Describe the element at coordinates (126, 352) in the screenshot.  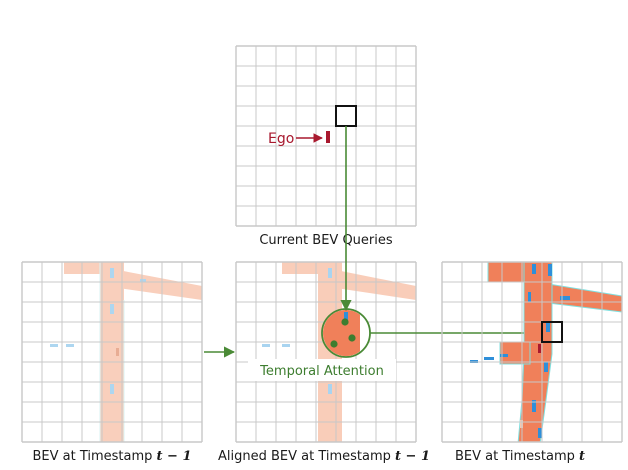
I see `prev-road-map` at that location.